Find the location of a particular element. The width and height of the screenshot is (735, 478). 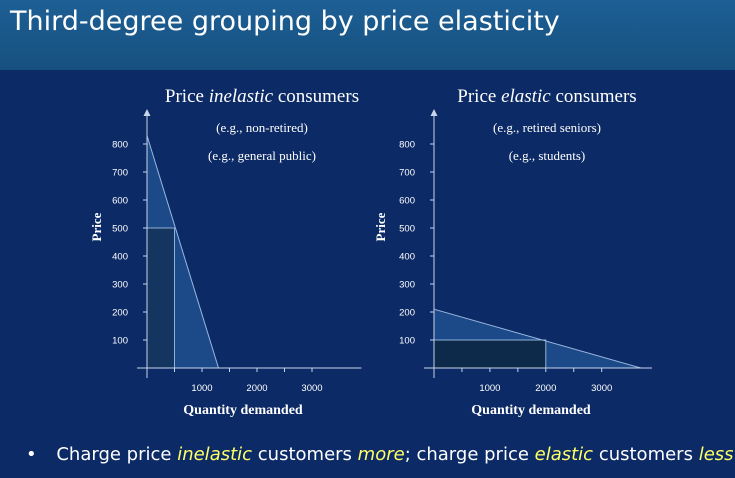

bullet-text-4: customers is located at coordinates (646, 454).